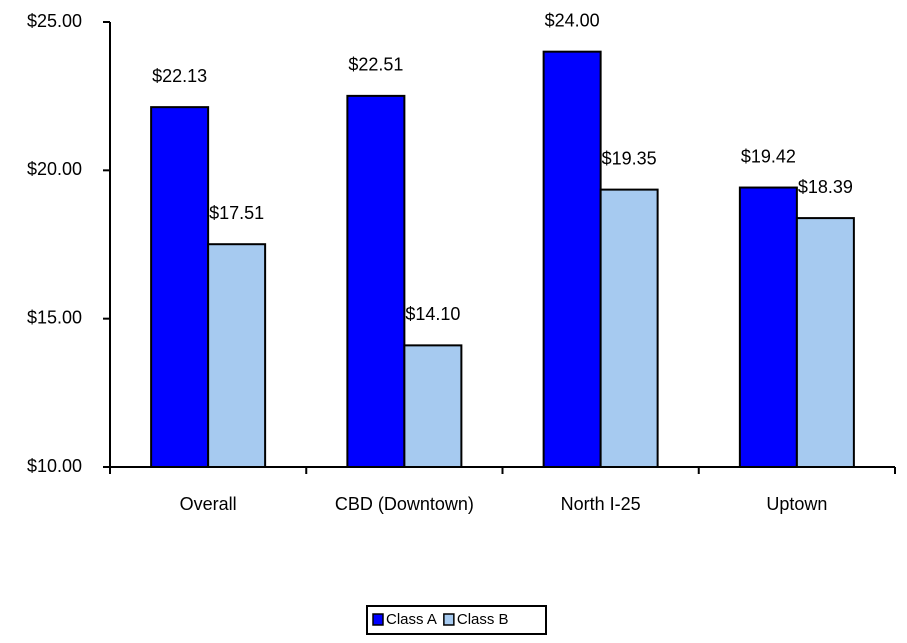 The height and width of the screenshot is (643, 907). Describe the element at coordinates (601, 504) in the screenshot. I see `x-tick-label: North I-25` at that location.